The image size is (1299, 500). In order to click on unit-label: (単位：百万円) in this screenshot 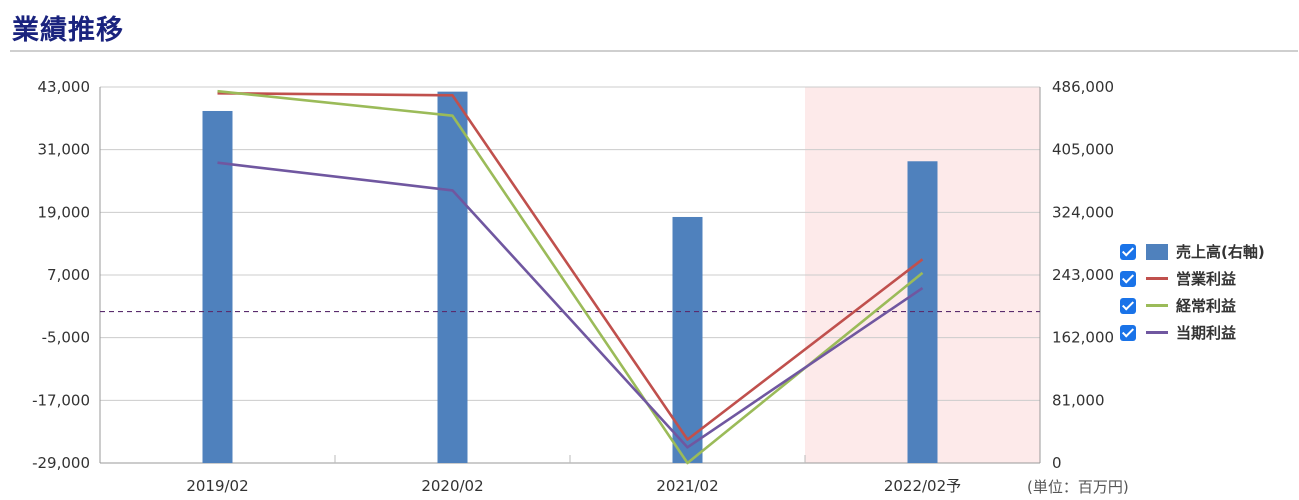, I will do `click(1078, 487)`.